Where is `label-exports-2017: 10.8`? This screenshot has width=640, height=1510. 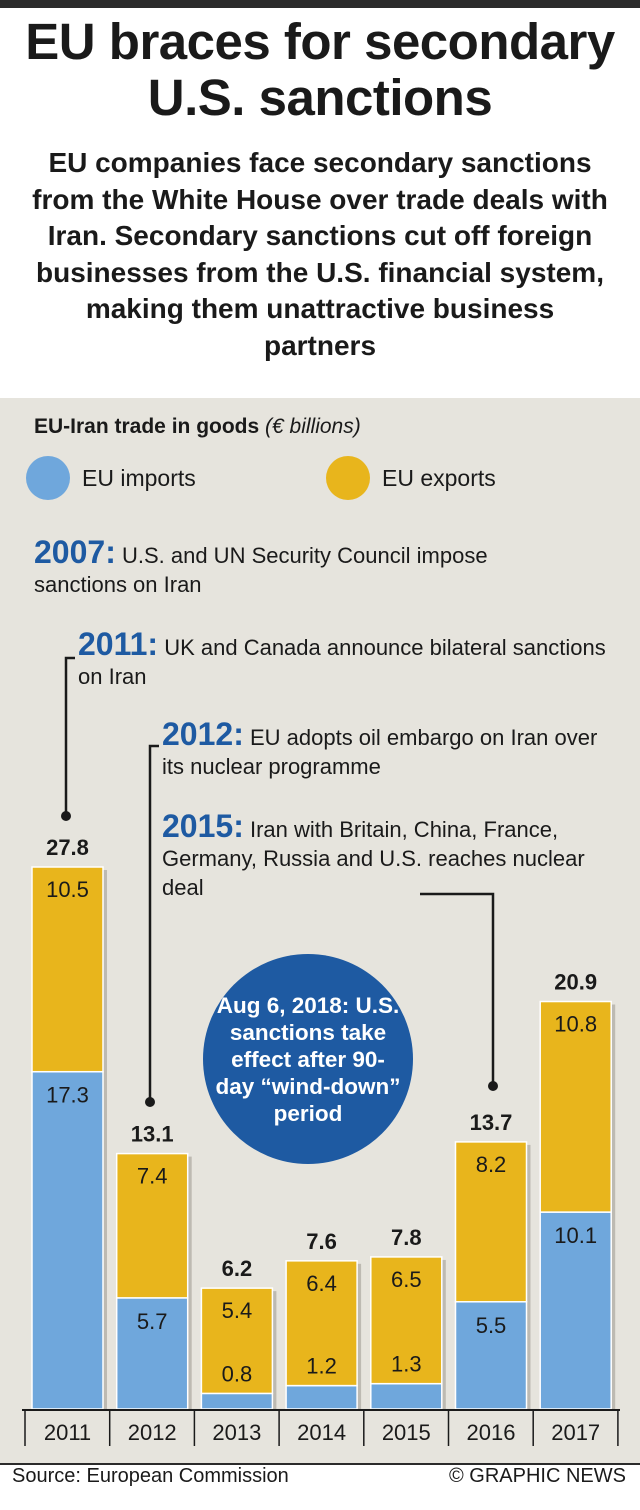
label-exports-2017: 10.8 is located at coordinates (575, 1024).